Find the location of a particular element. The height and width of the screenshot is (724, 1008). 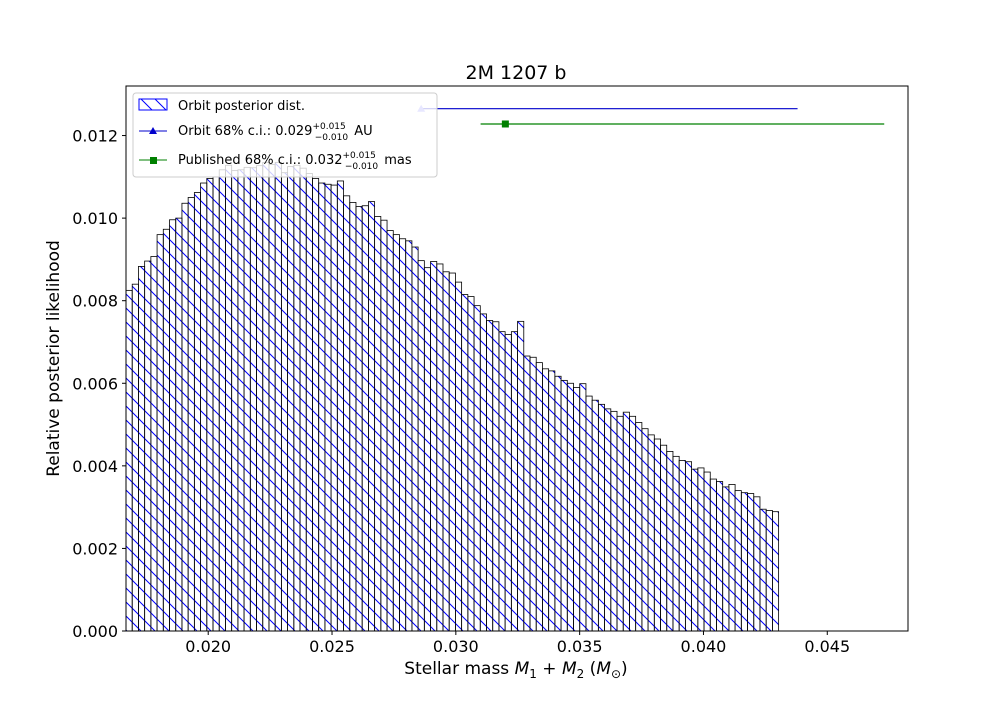

legend-entry-orbit: Orbit 68% c.i.: 0.029+0.015 −0.010 AU is located at coordinates (275, 132).